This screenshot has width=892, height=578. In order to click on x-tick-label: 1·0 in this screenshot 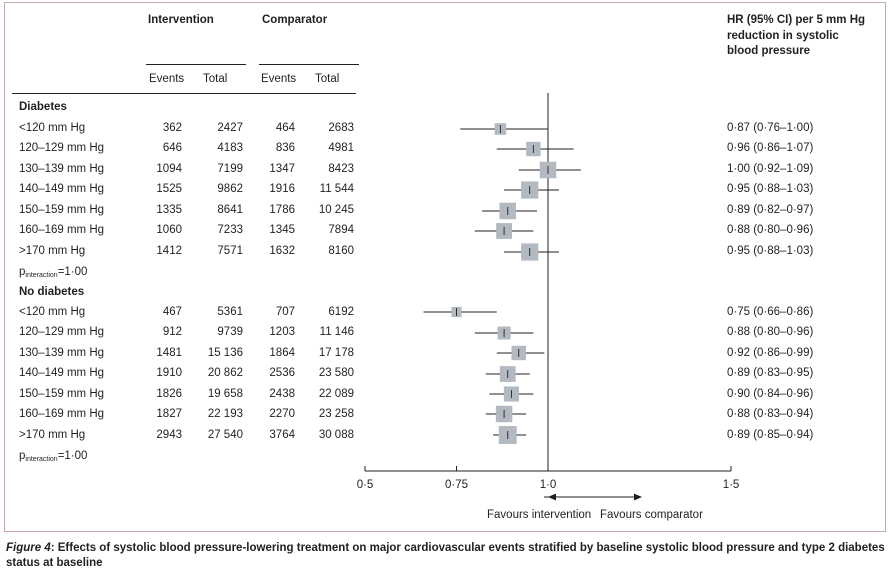, I will do `click(548, 485)`.